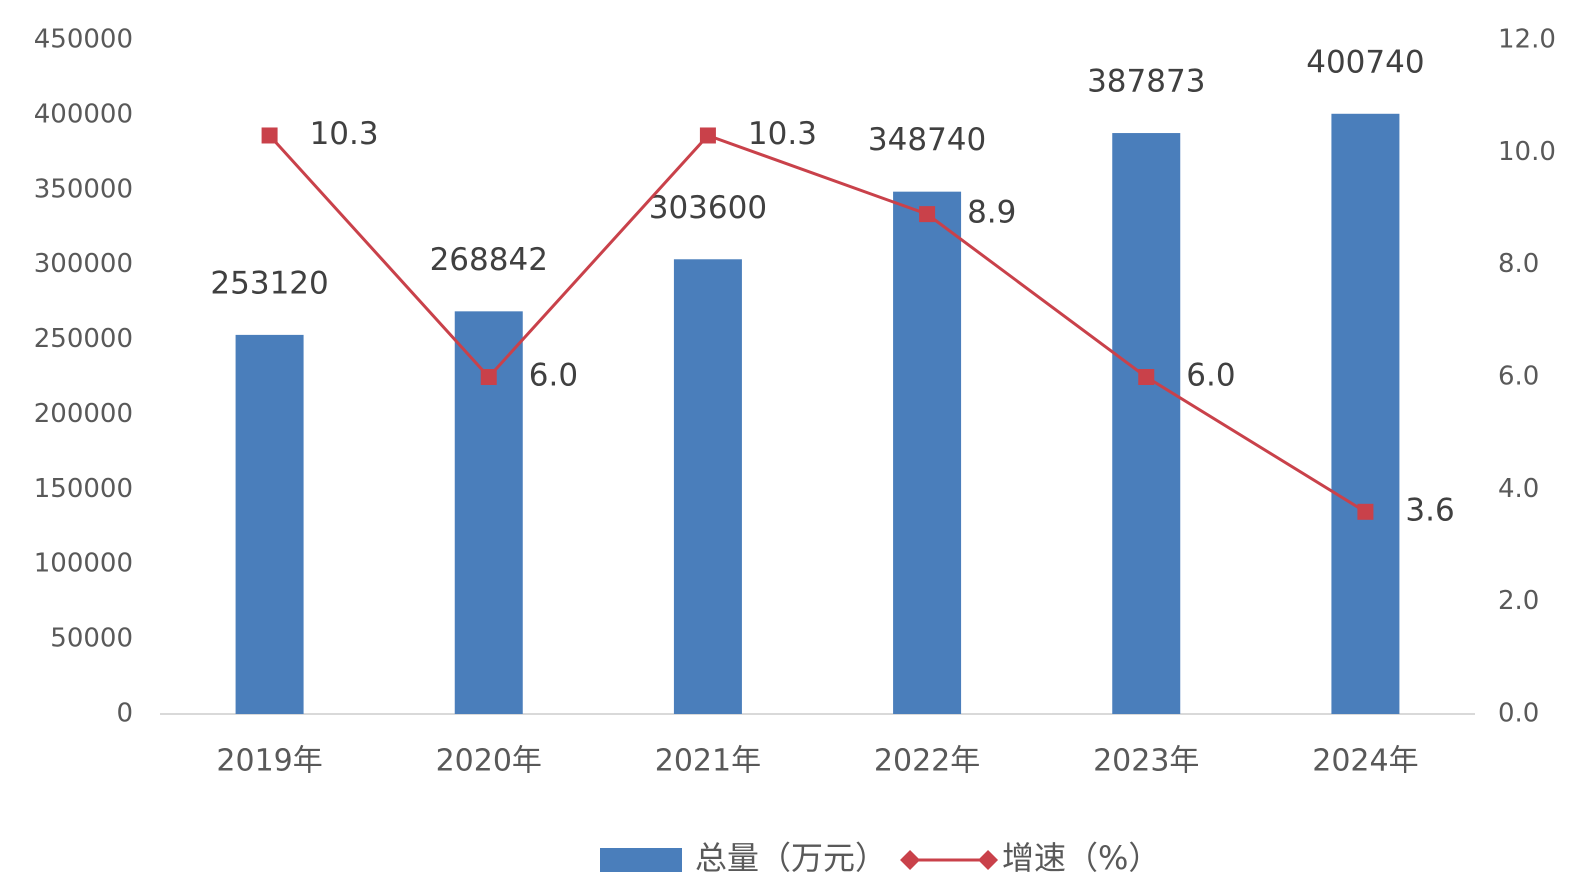 This screenshot has height=889, width=1572. I want to click on legend-label: 增速（%）, so click(1081, 858).